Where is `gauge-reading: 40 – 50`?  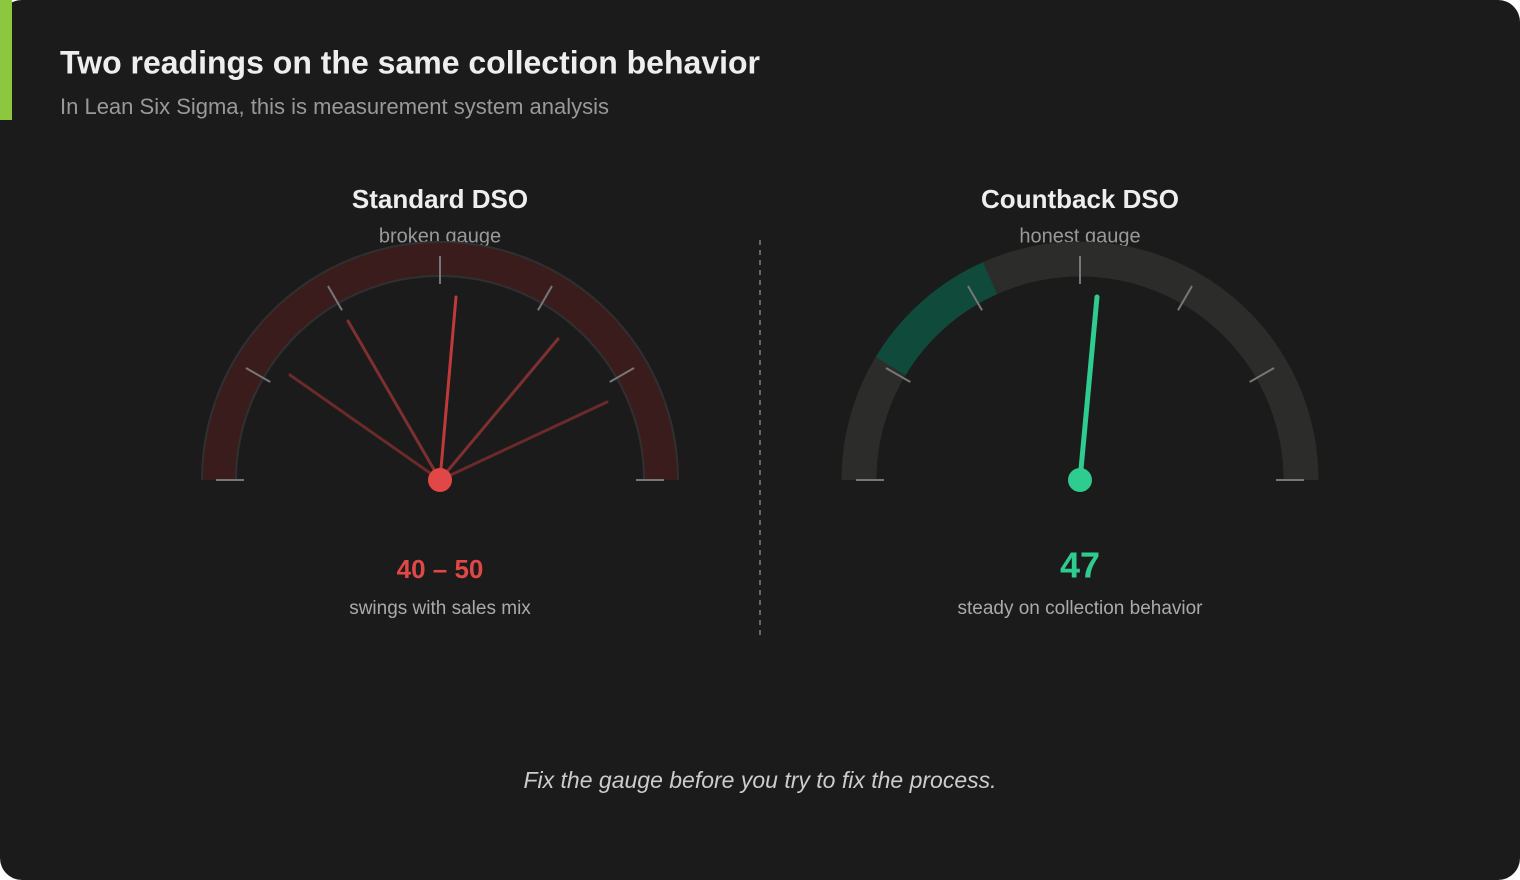
gauge-reading: 40 – 50 is located at coordinates (440, 569).